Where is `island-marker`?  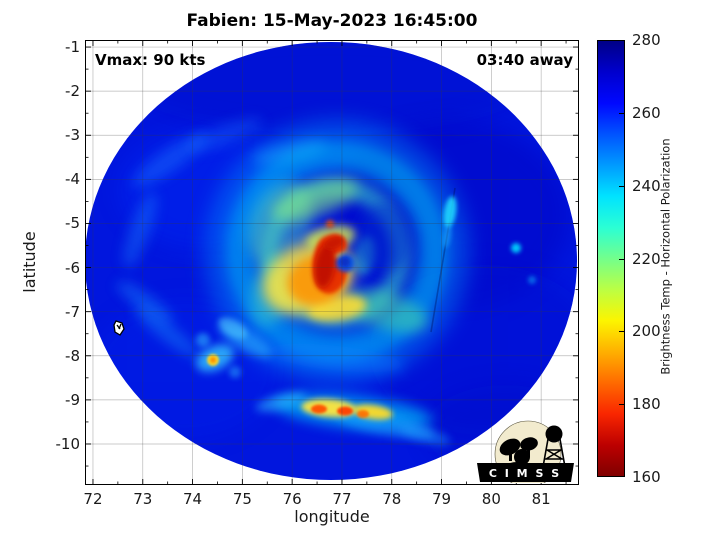 island-marker is located at coordinates (119, 328).